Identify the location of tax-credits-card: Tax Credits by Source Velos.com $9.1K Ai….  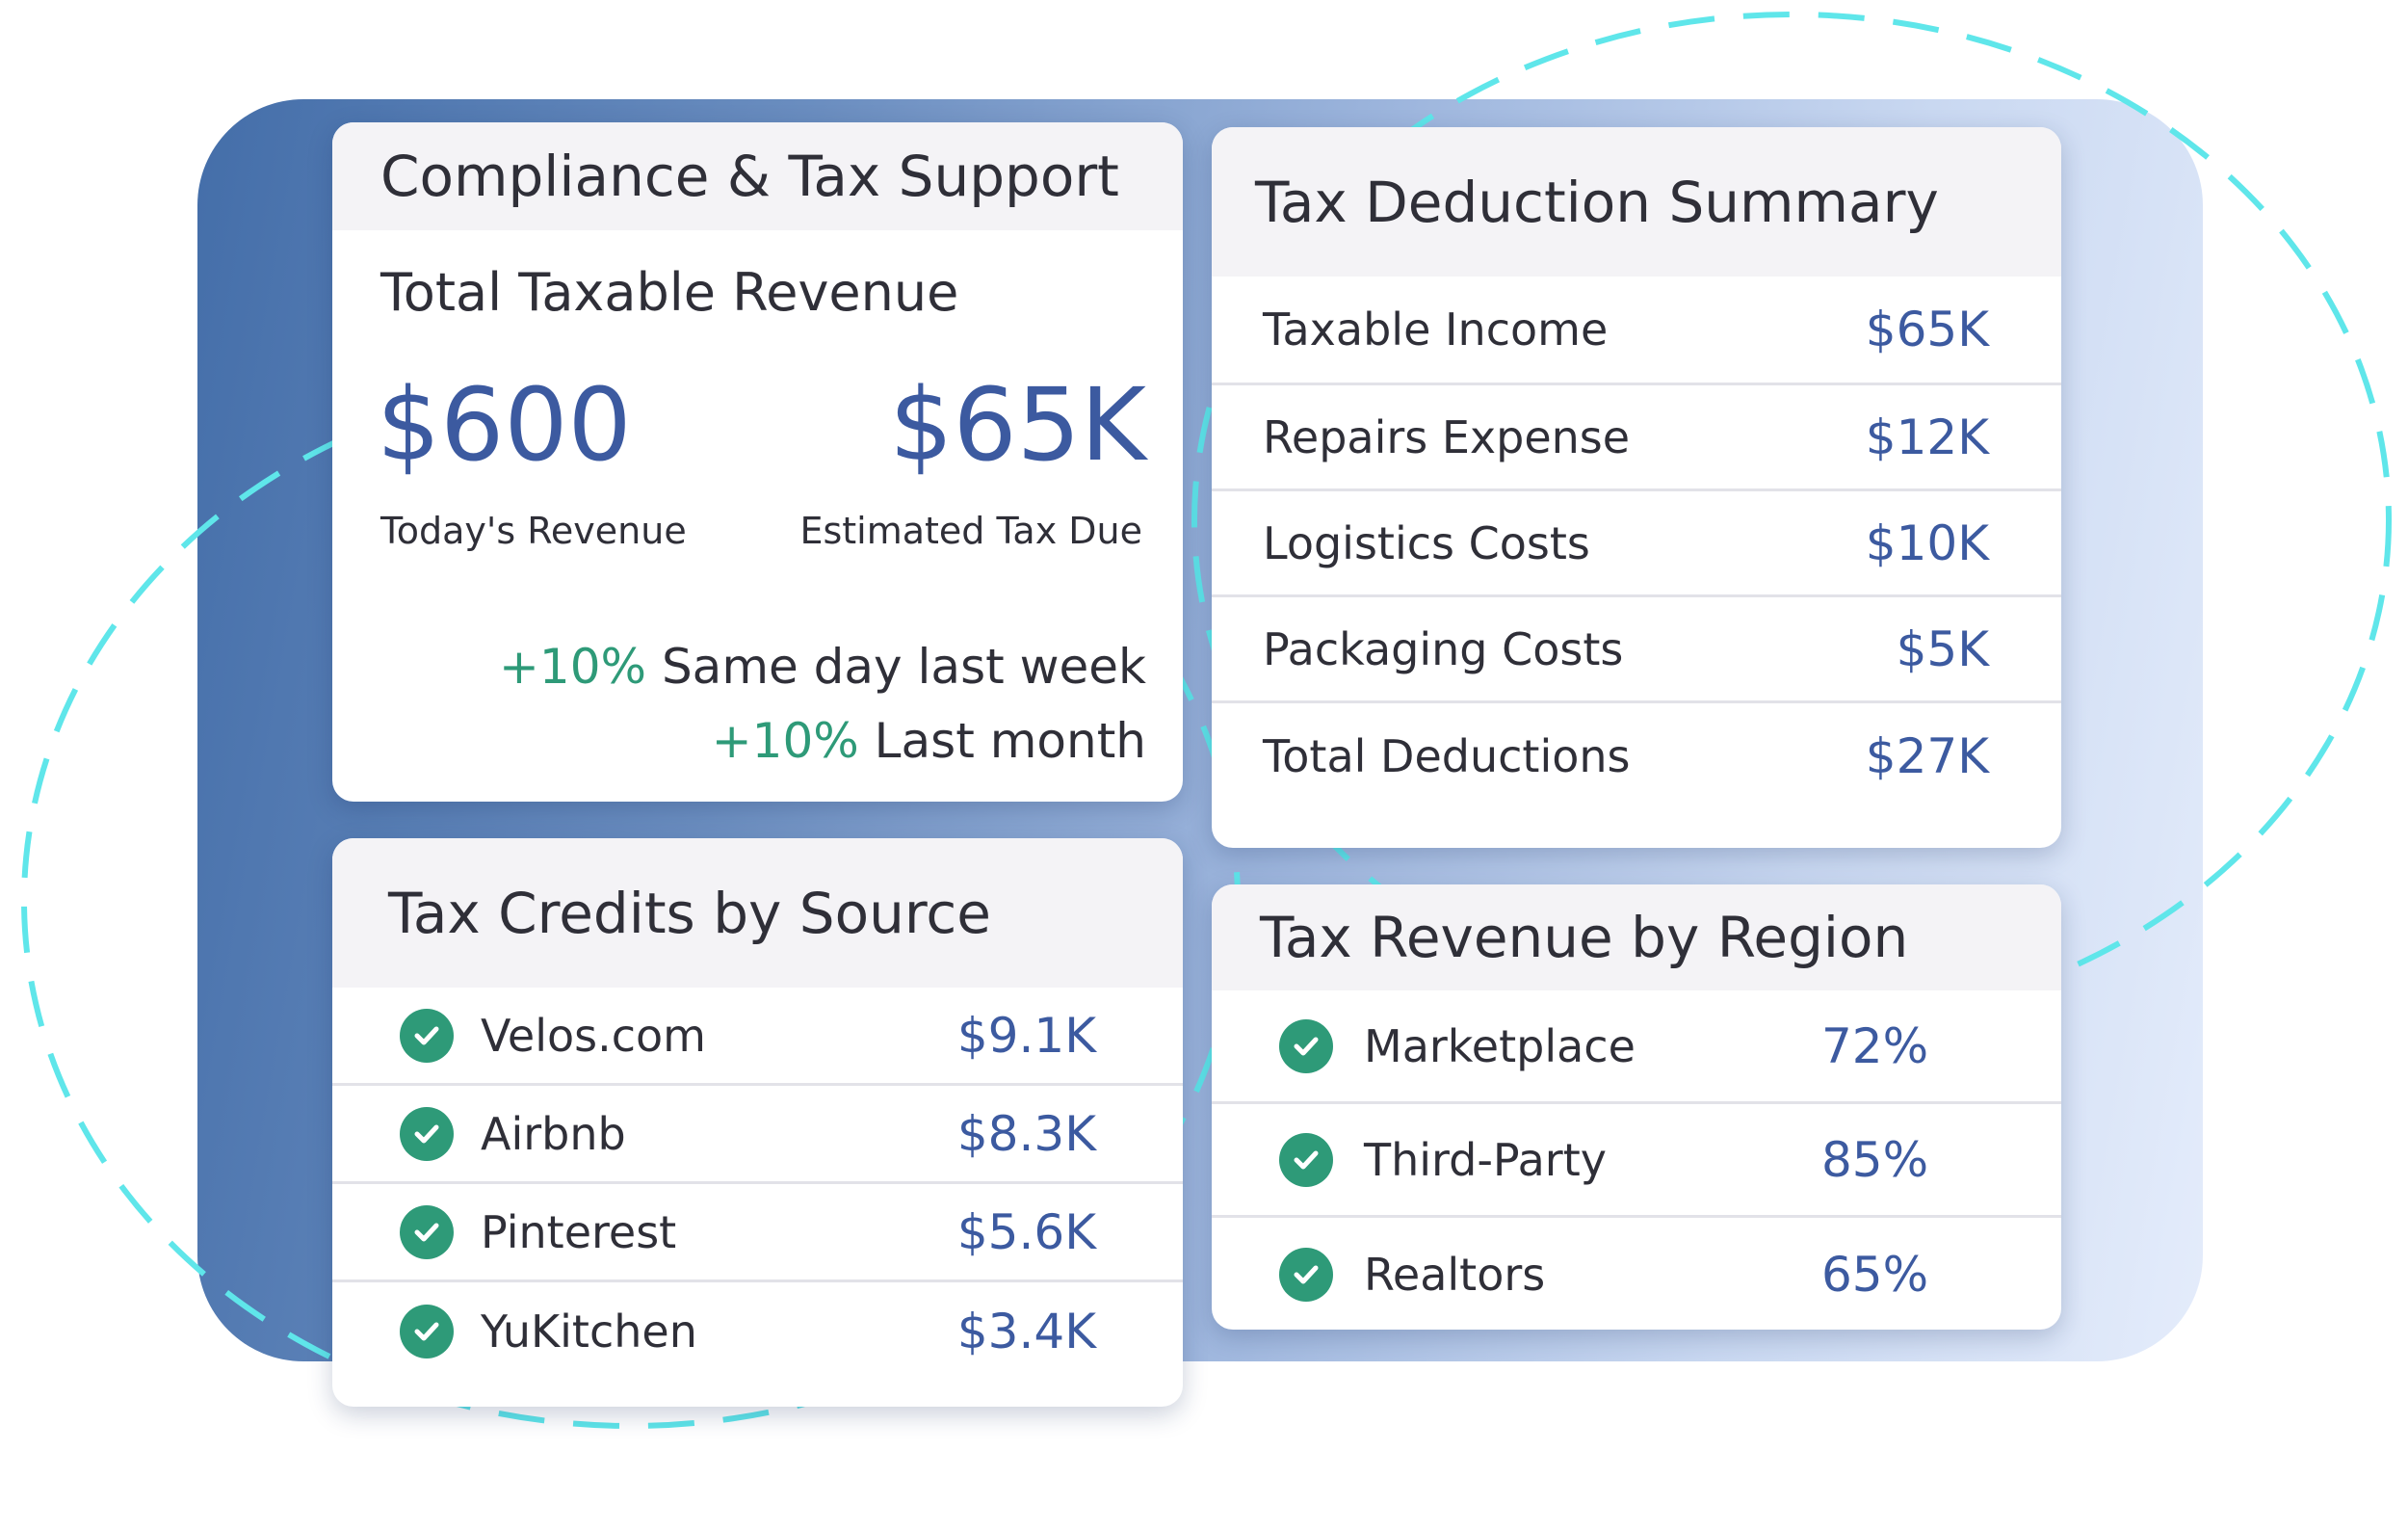
(757, 1122).